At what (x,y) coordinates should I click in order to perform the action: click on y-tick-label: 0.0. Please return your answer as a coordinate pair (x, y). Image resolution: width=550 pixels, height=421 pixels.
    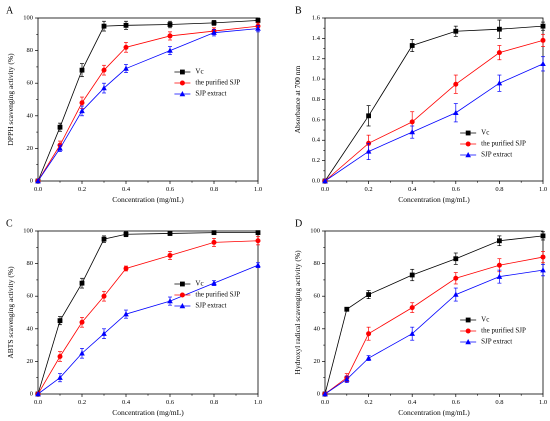
    Looking at the image, I should click on (316, 180).